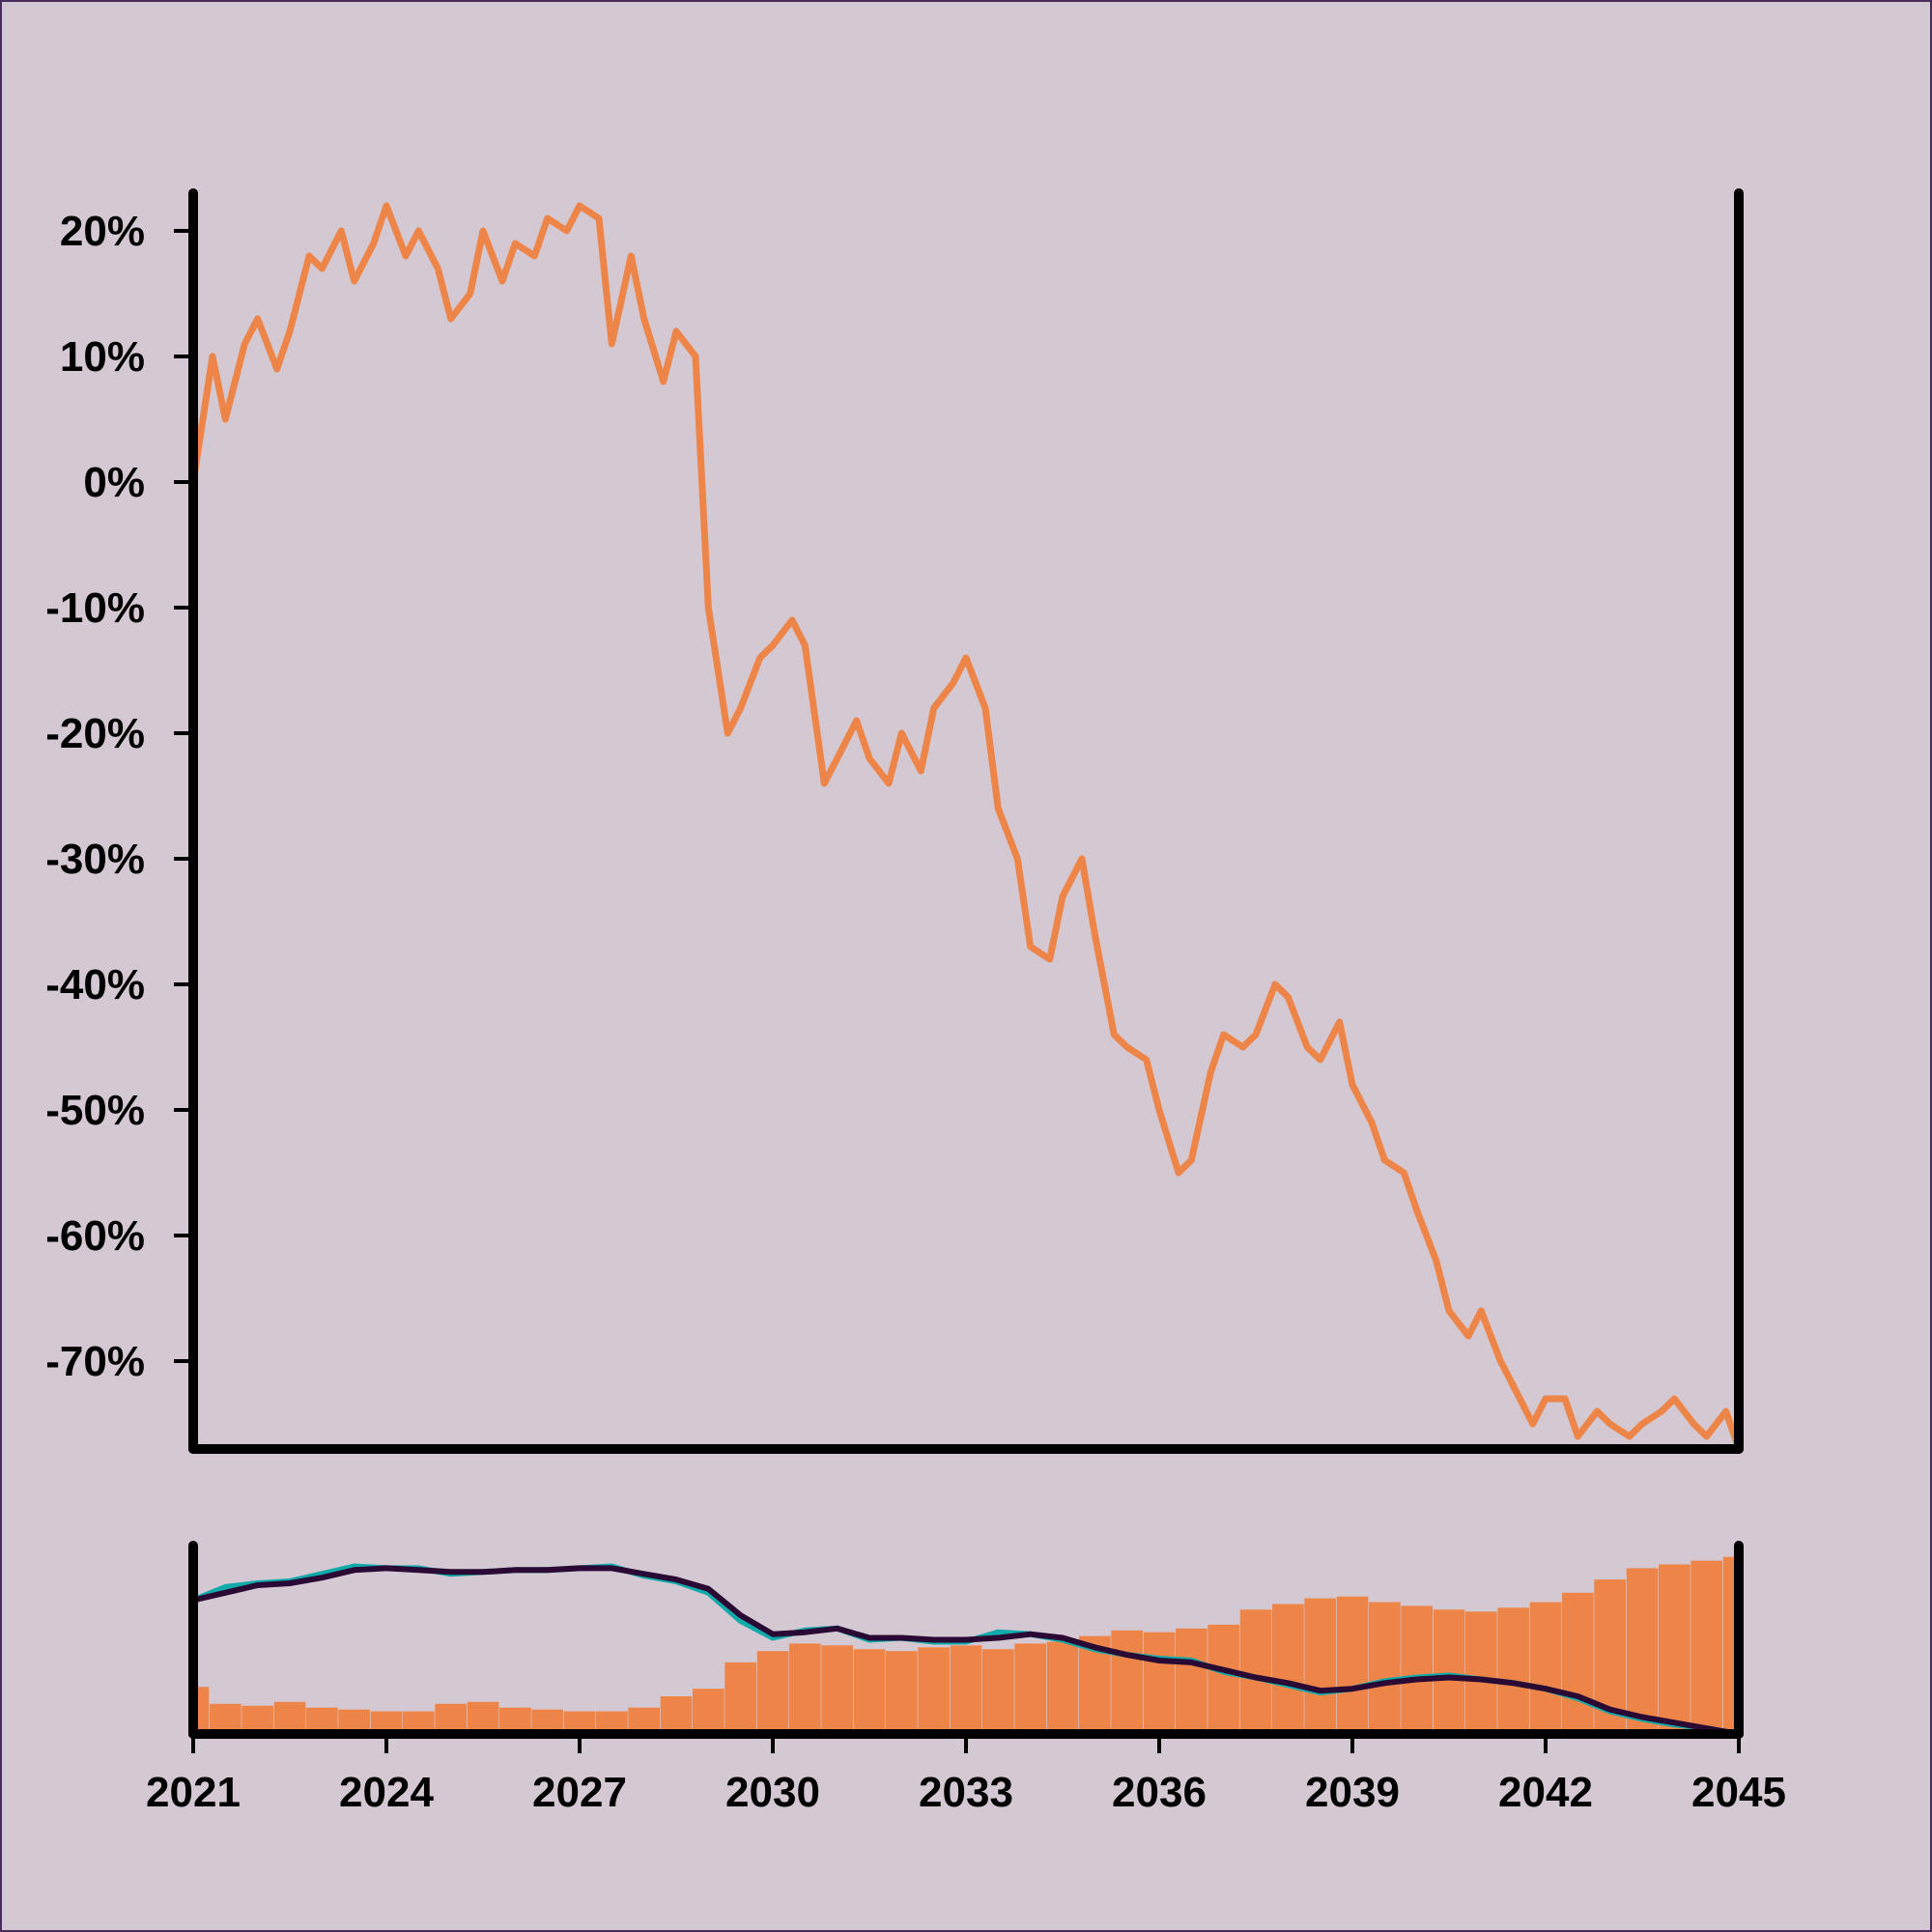  Describe the element at coordinates (966, 1792) in the screenshot. I see `x-tick-label: 2033` at that location.